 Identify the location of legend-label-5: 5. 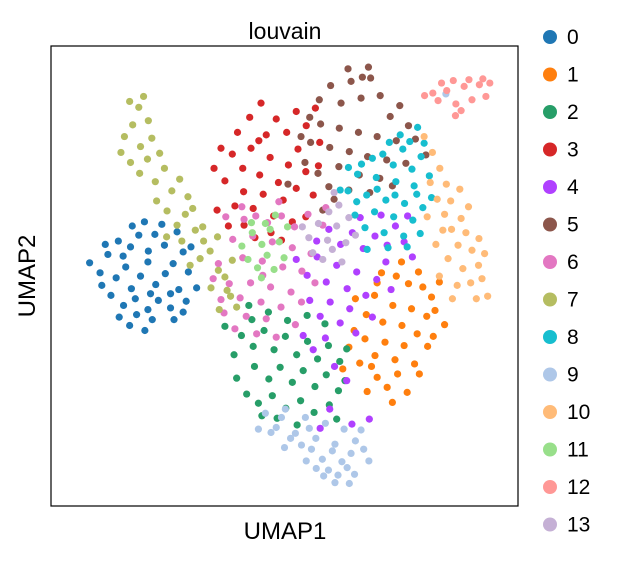
(573, 225).